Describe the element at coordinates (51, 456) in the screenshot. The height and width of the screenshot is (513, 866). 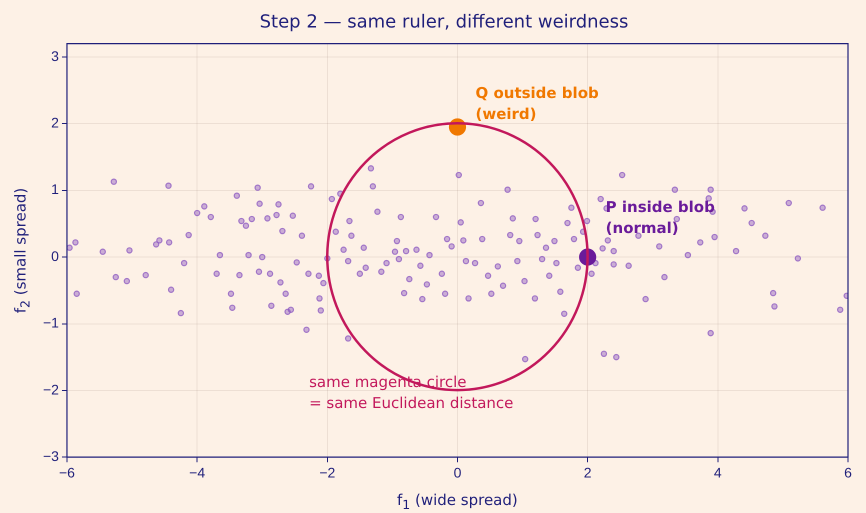
I see `y-tick-label: −3` at that location.